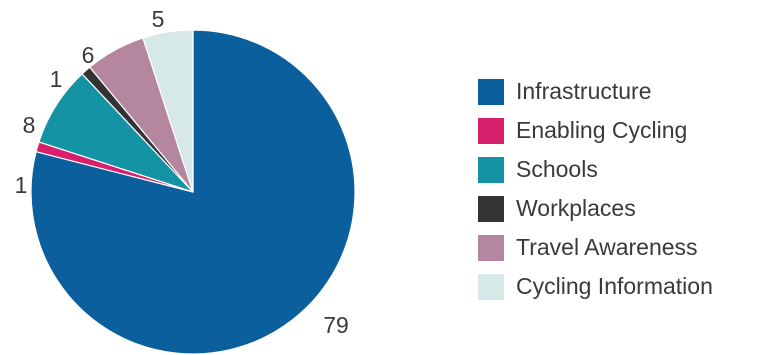 The image size is (759, 355). What do you see at coordinates (557, 169) in the screenshot?
I see `legend-label: Schools` at bounding box center [557, 169].